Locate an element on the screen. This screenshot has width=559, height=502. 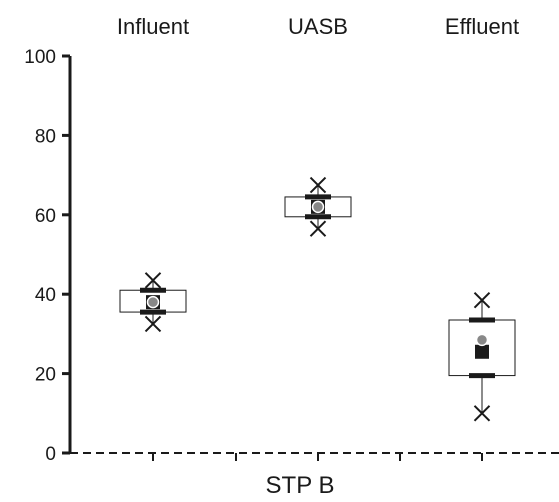
box-effluent is located at coordinates (482, 356).